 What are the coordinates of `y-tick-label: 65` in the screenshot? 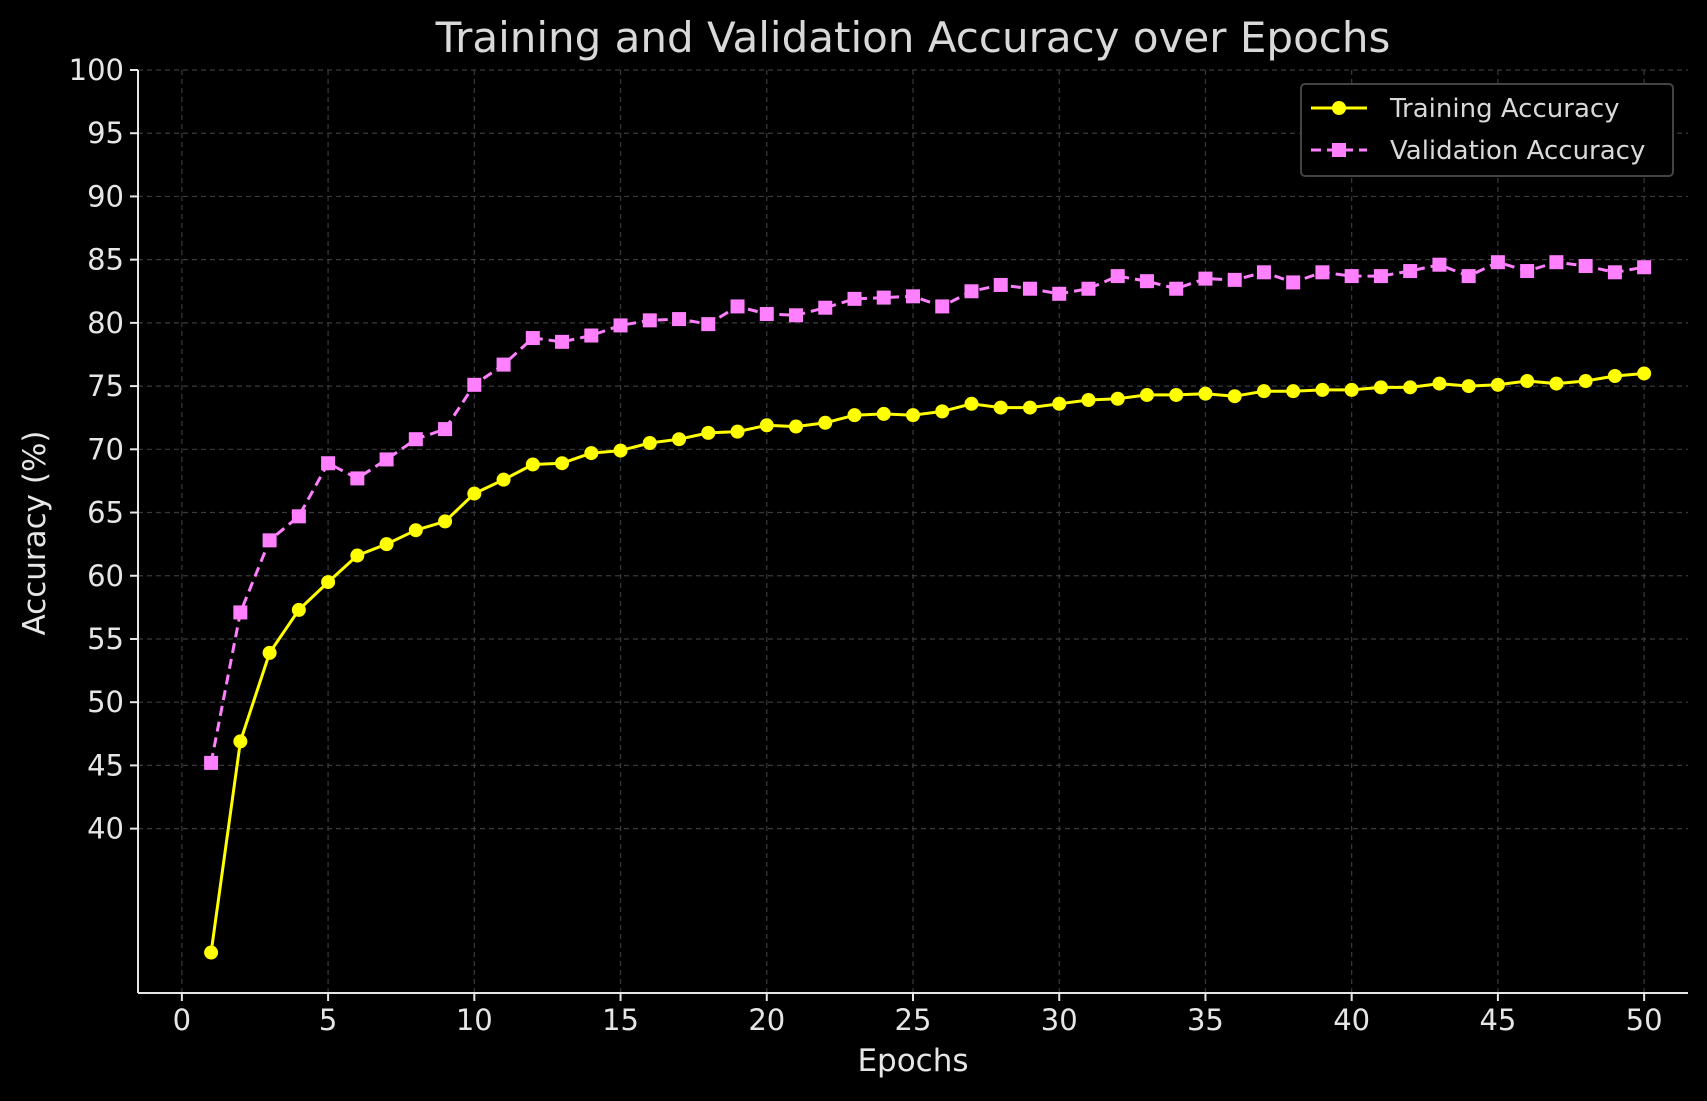 It's located at (105, 513).